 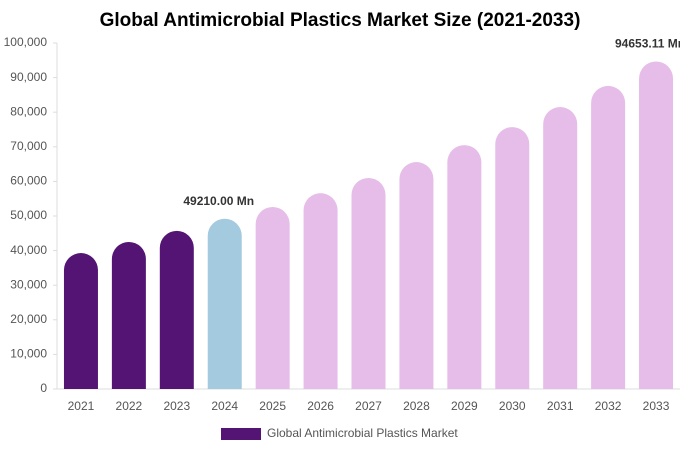 What do you see at coordinates (81, 406) in the screenshot?
I see `x-tick-label: 2021` at bounding box center [81, 406].